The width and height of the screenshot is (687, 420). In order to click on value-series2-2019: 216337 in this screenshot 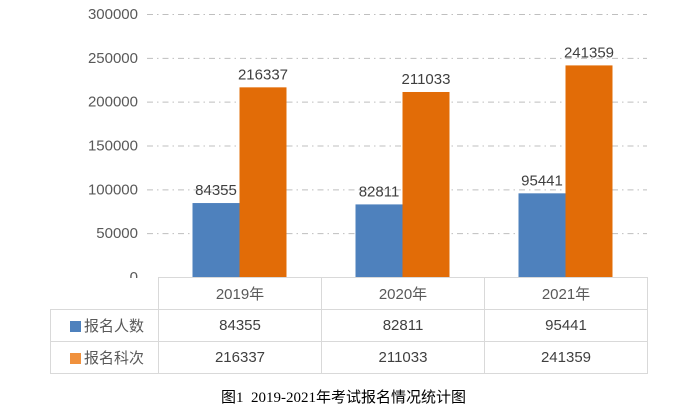, I will do `click(240, 357)`.